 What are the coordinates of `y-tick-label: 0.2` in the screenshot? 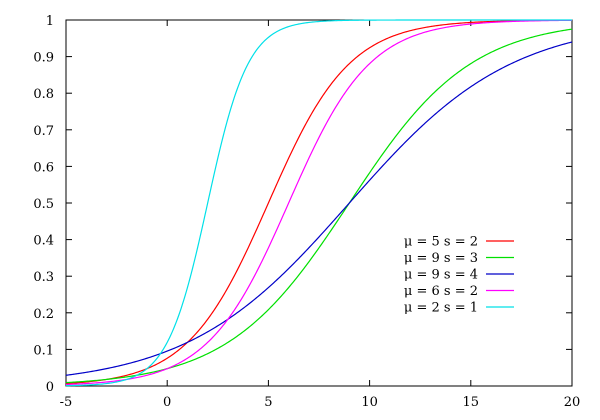 It's located at (43, 314).